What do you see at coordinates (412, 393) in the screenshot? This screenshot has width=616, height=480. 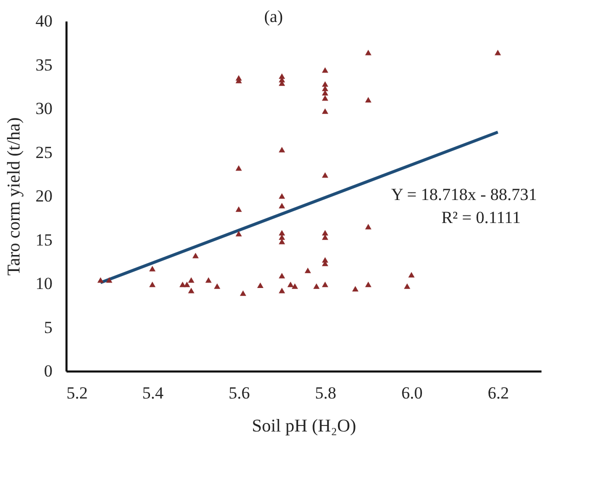 I see `x-tick-label: 6.0` at bounding box center [412, 393].